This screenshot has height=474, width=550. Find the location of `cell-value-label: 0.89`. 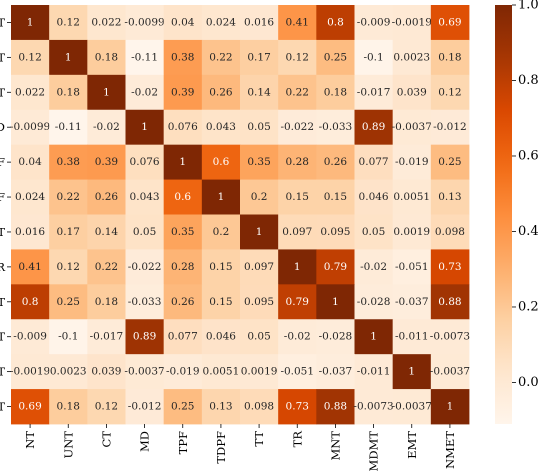

cell-value-label: 0.89 is located at coordinates (144, 337).